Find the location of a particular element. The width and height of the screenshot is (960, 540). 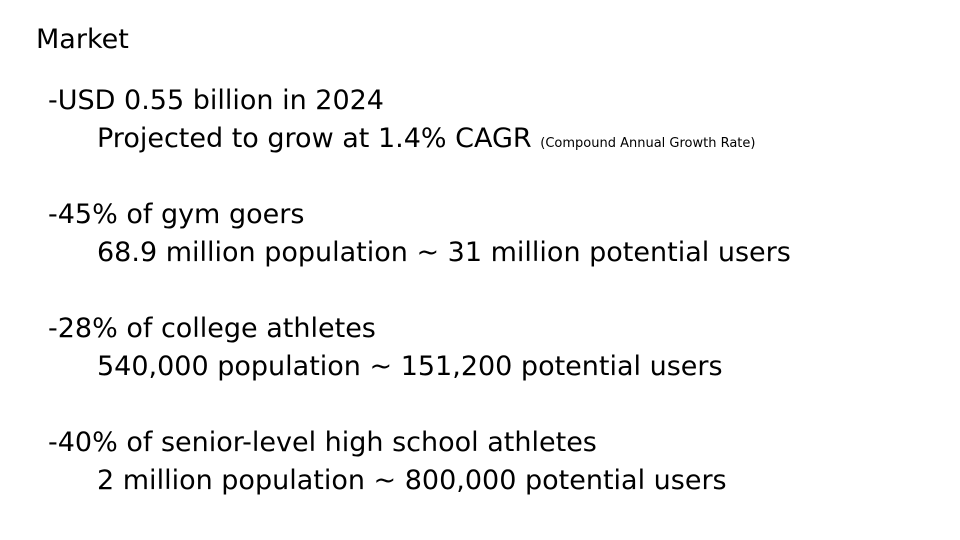

slide-title: Market is located at coordinates (82, 39).